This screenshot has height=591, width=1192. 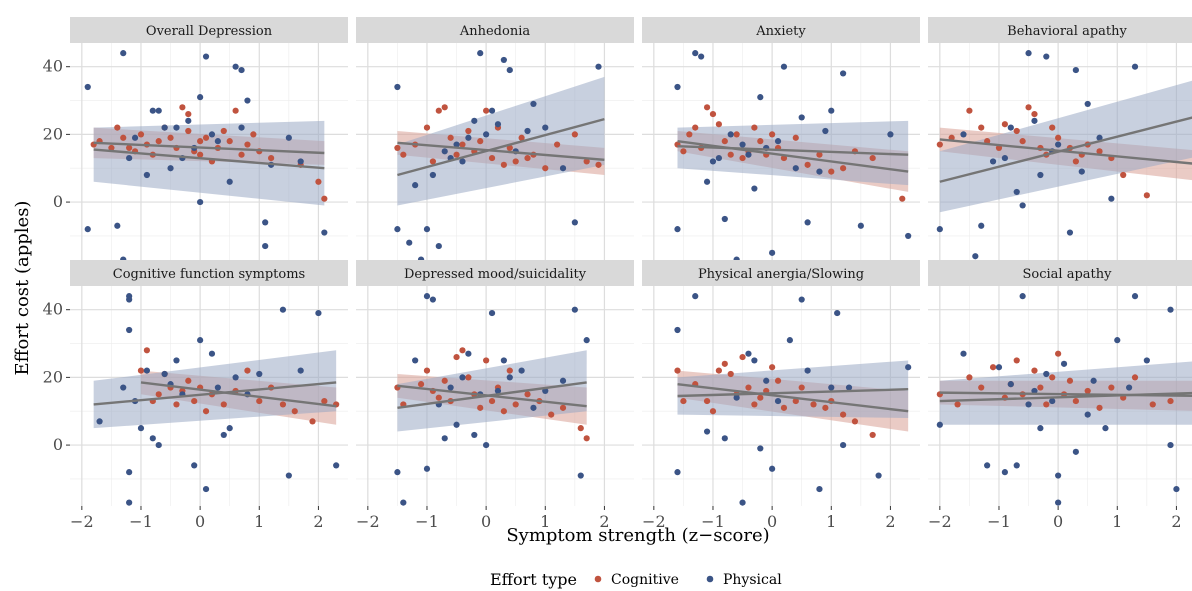 What do you see at coordinates (940, 521) in the screenshot?
I see `x-tick-label: −2` at bounding box center [940, 521].